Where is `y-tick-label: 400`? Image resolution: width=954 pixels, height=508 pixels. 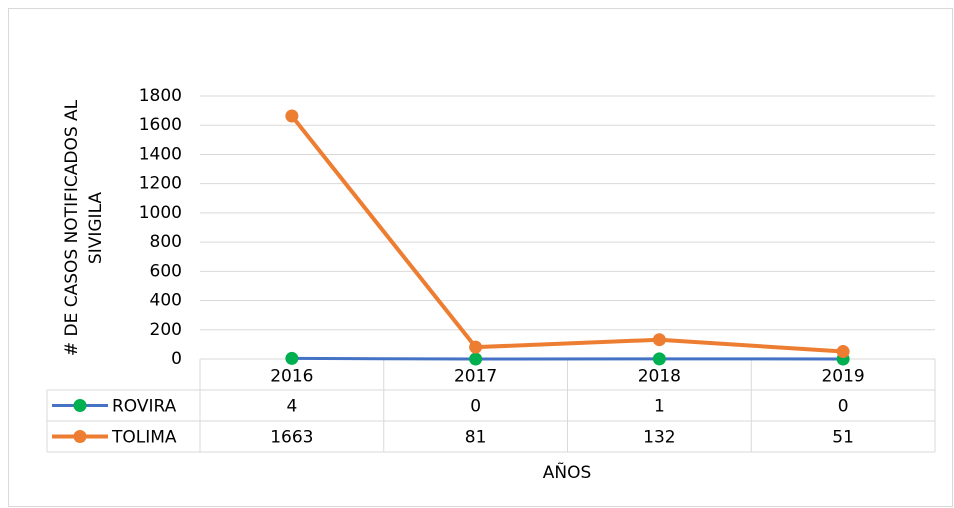
y-tick-label: 400 is located at coordinates (166, 301).